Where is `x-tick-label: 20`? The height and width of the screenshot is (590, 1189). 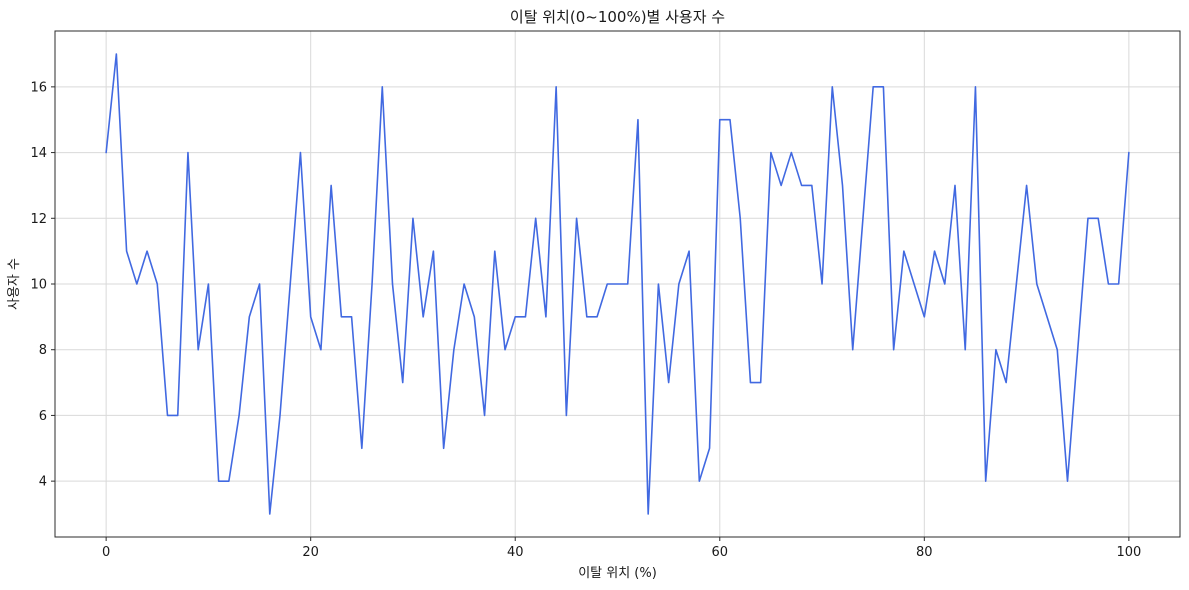
x-tick-label: 20 is located at coordinates (310, 552).